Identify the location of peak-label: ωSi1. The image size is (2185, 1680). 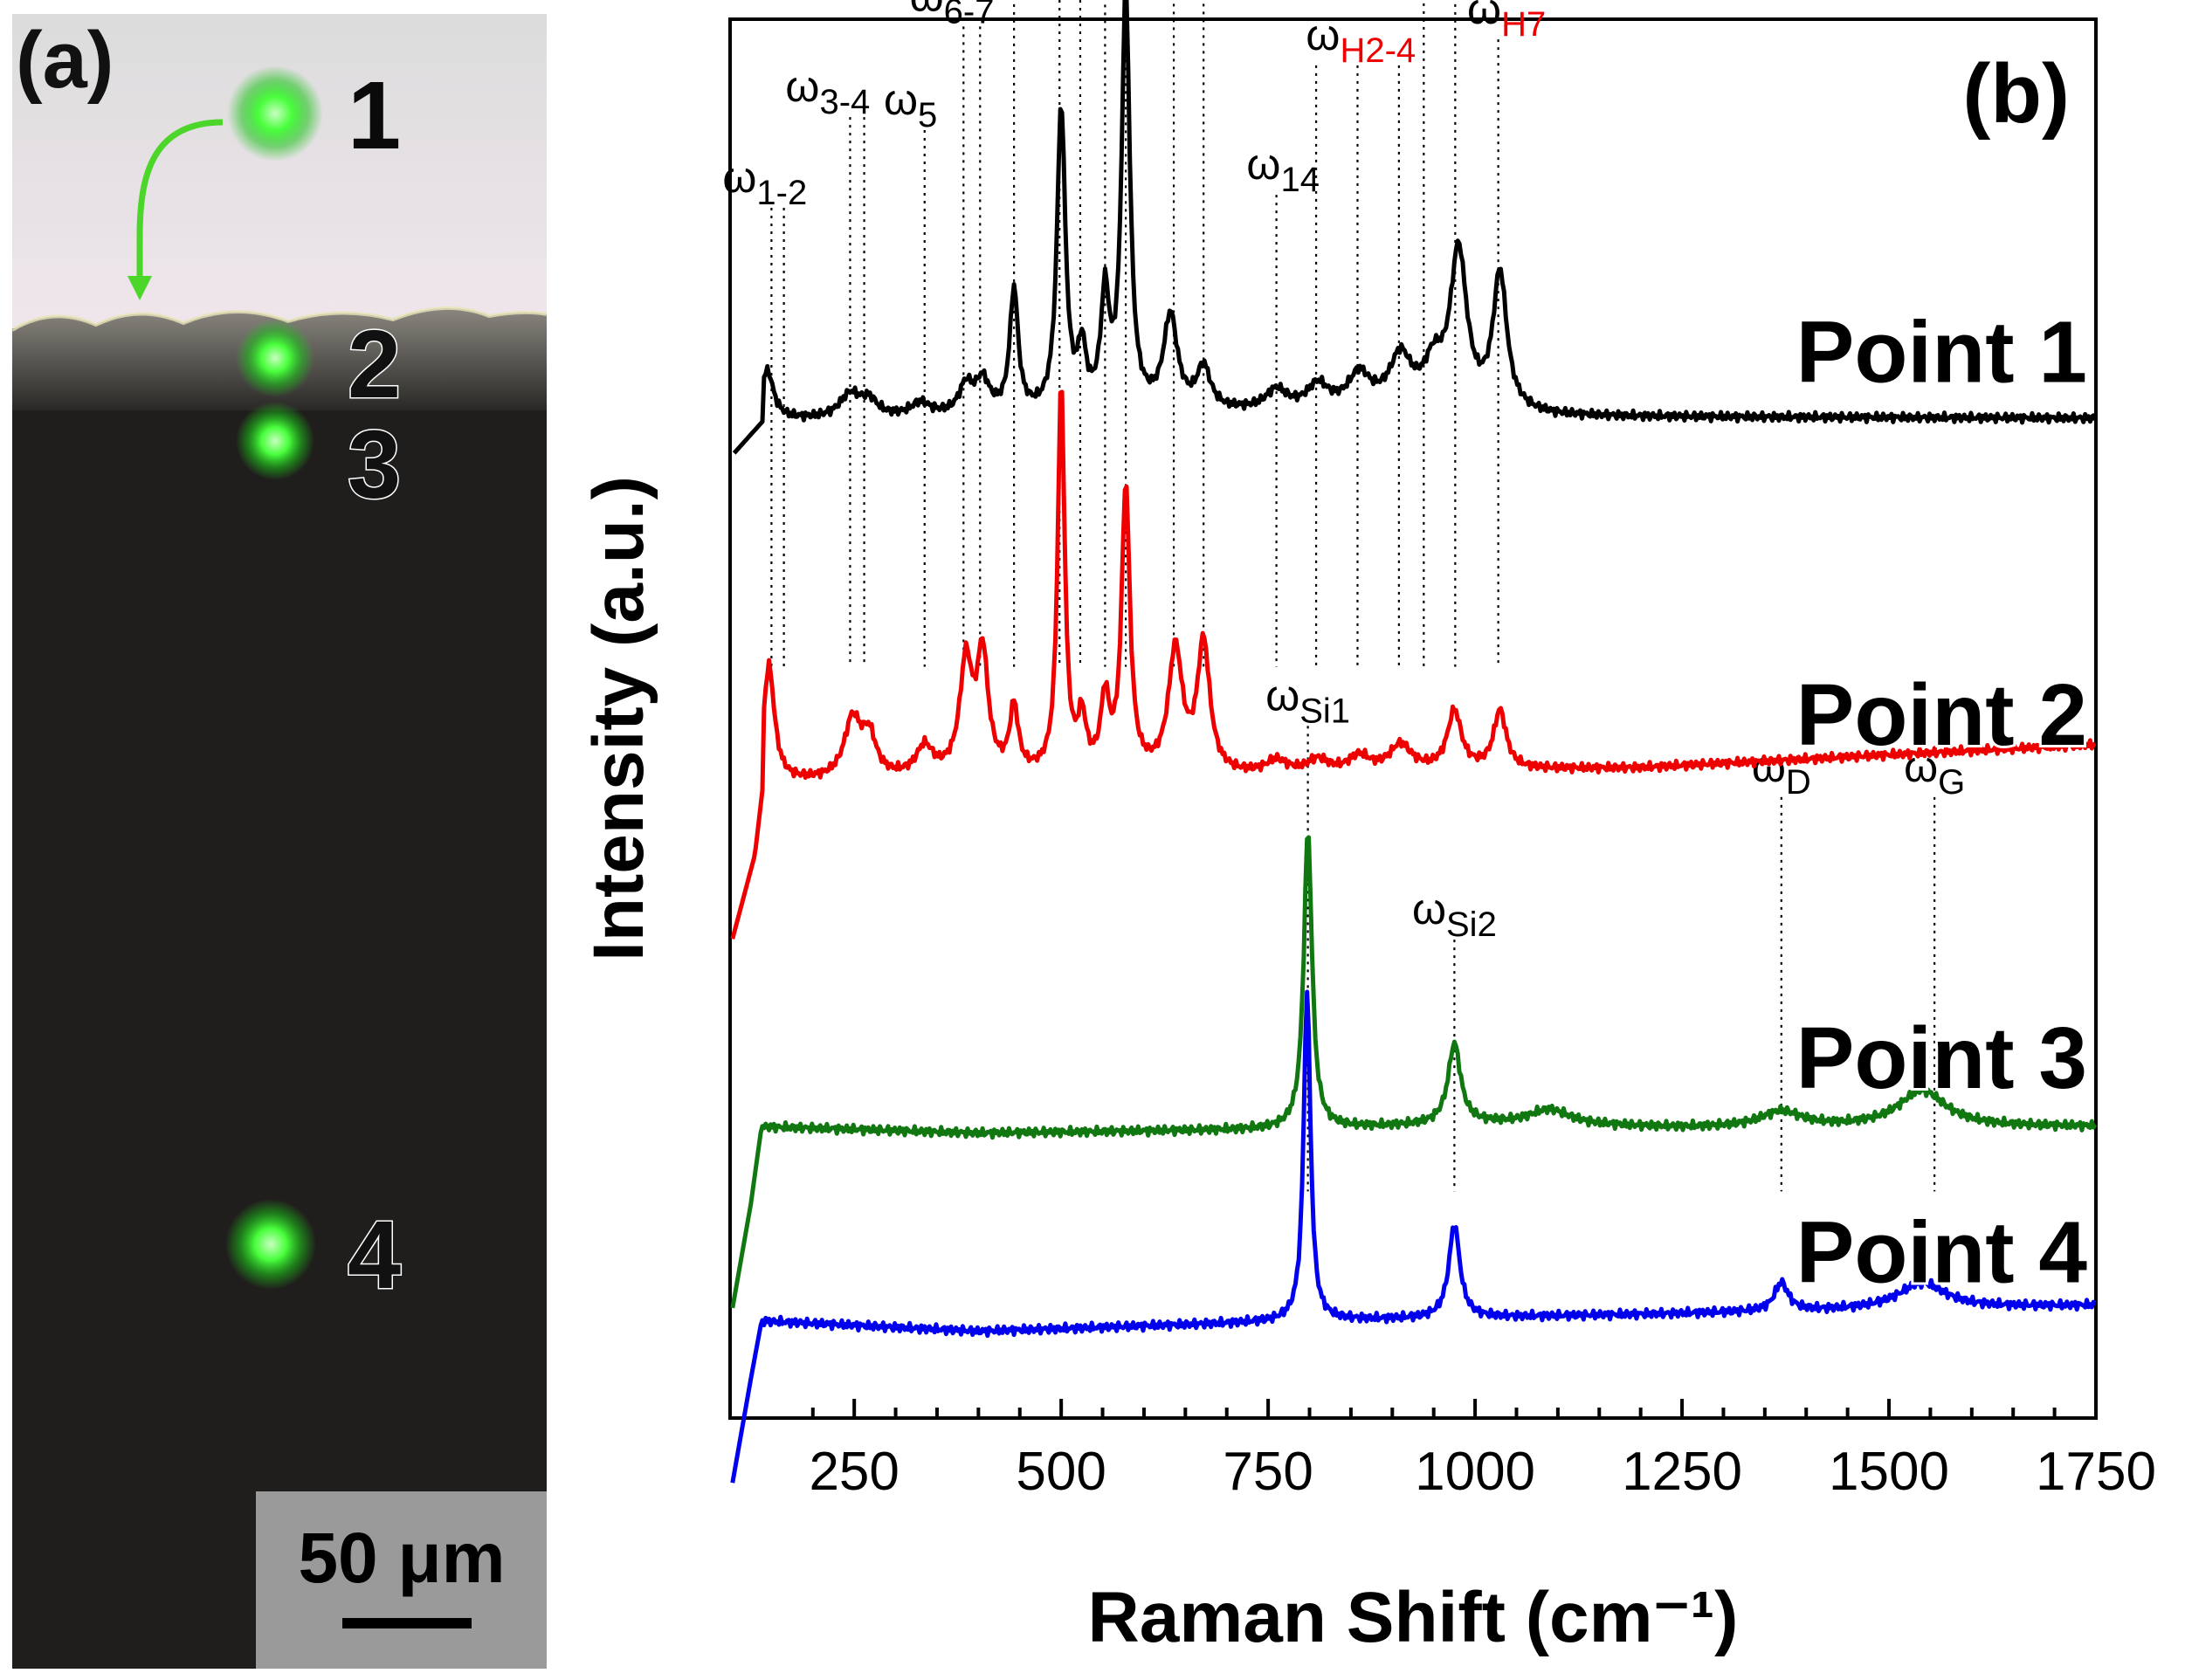
(1307, 700).